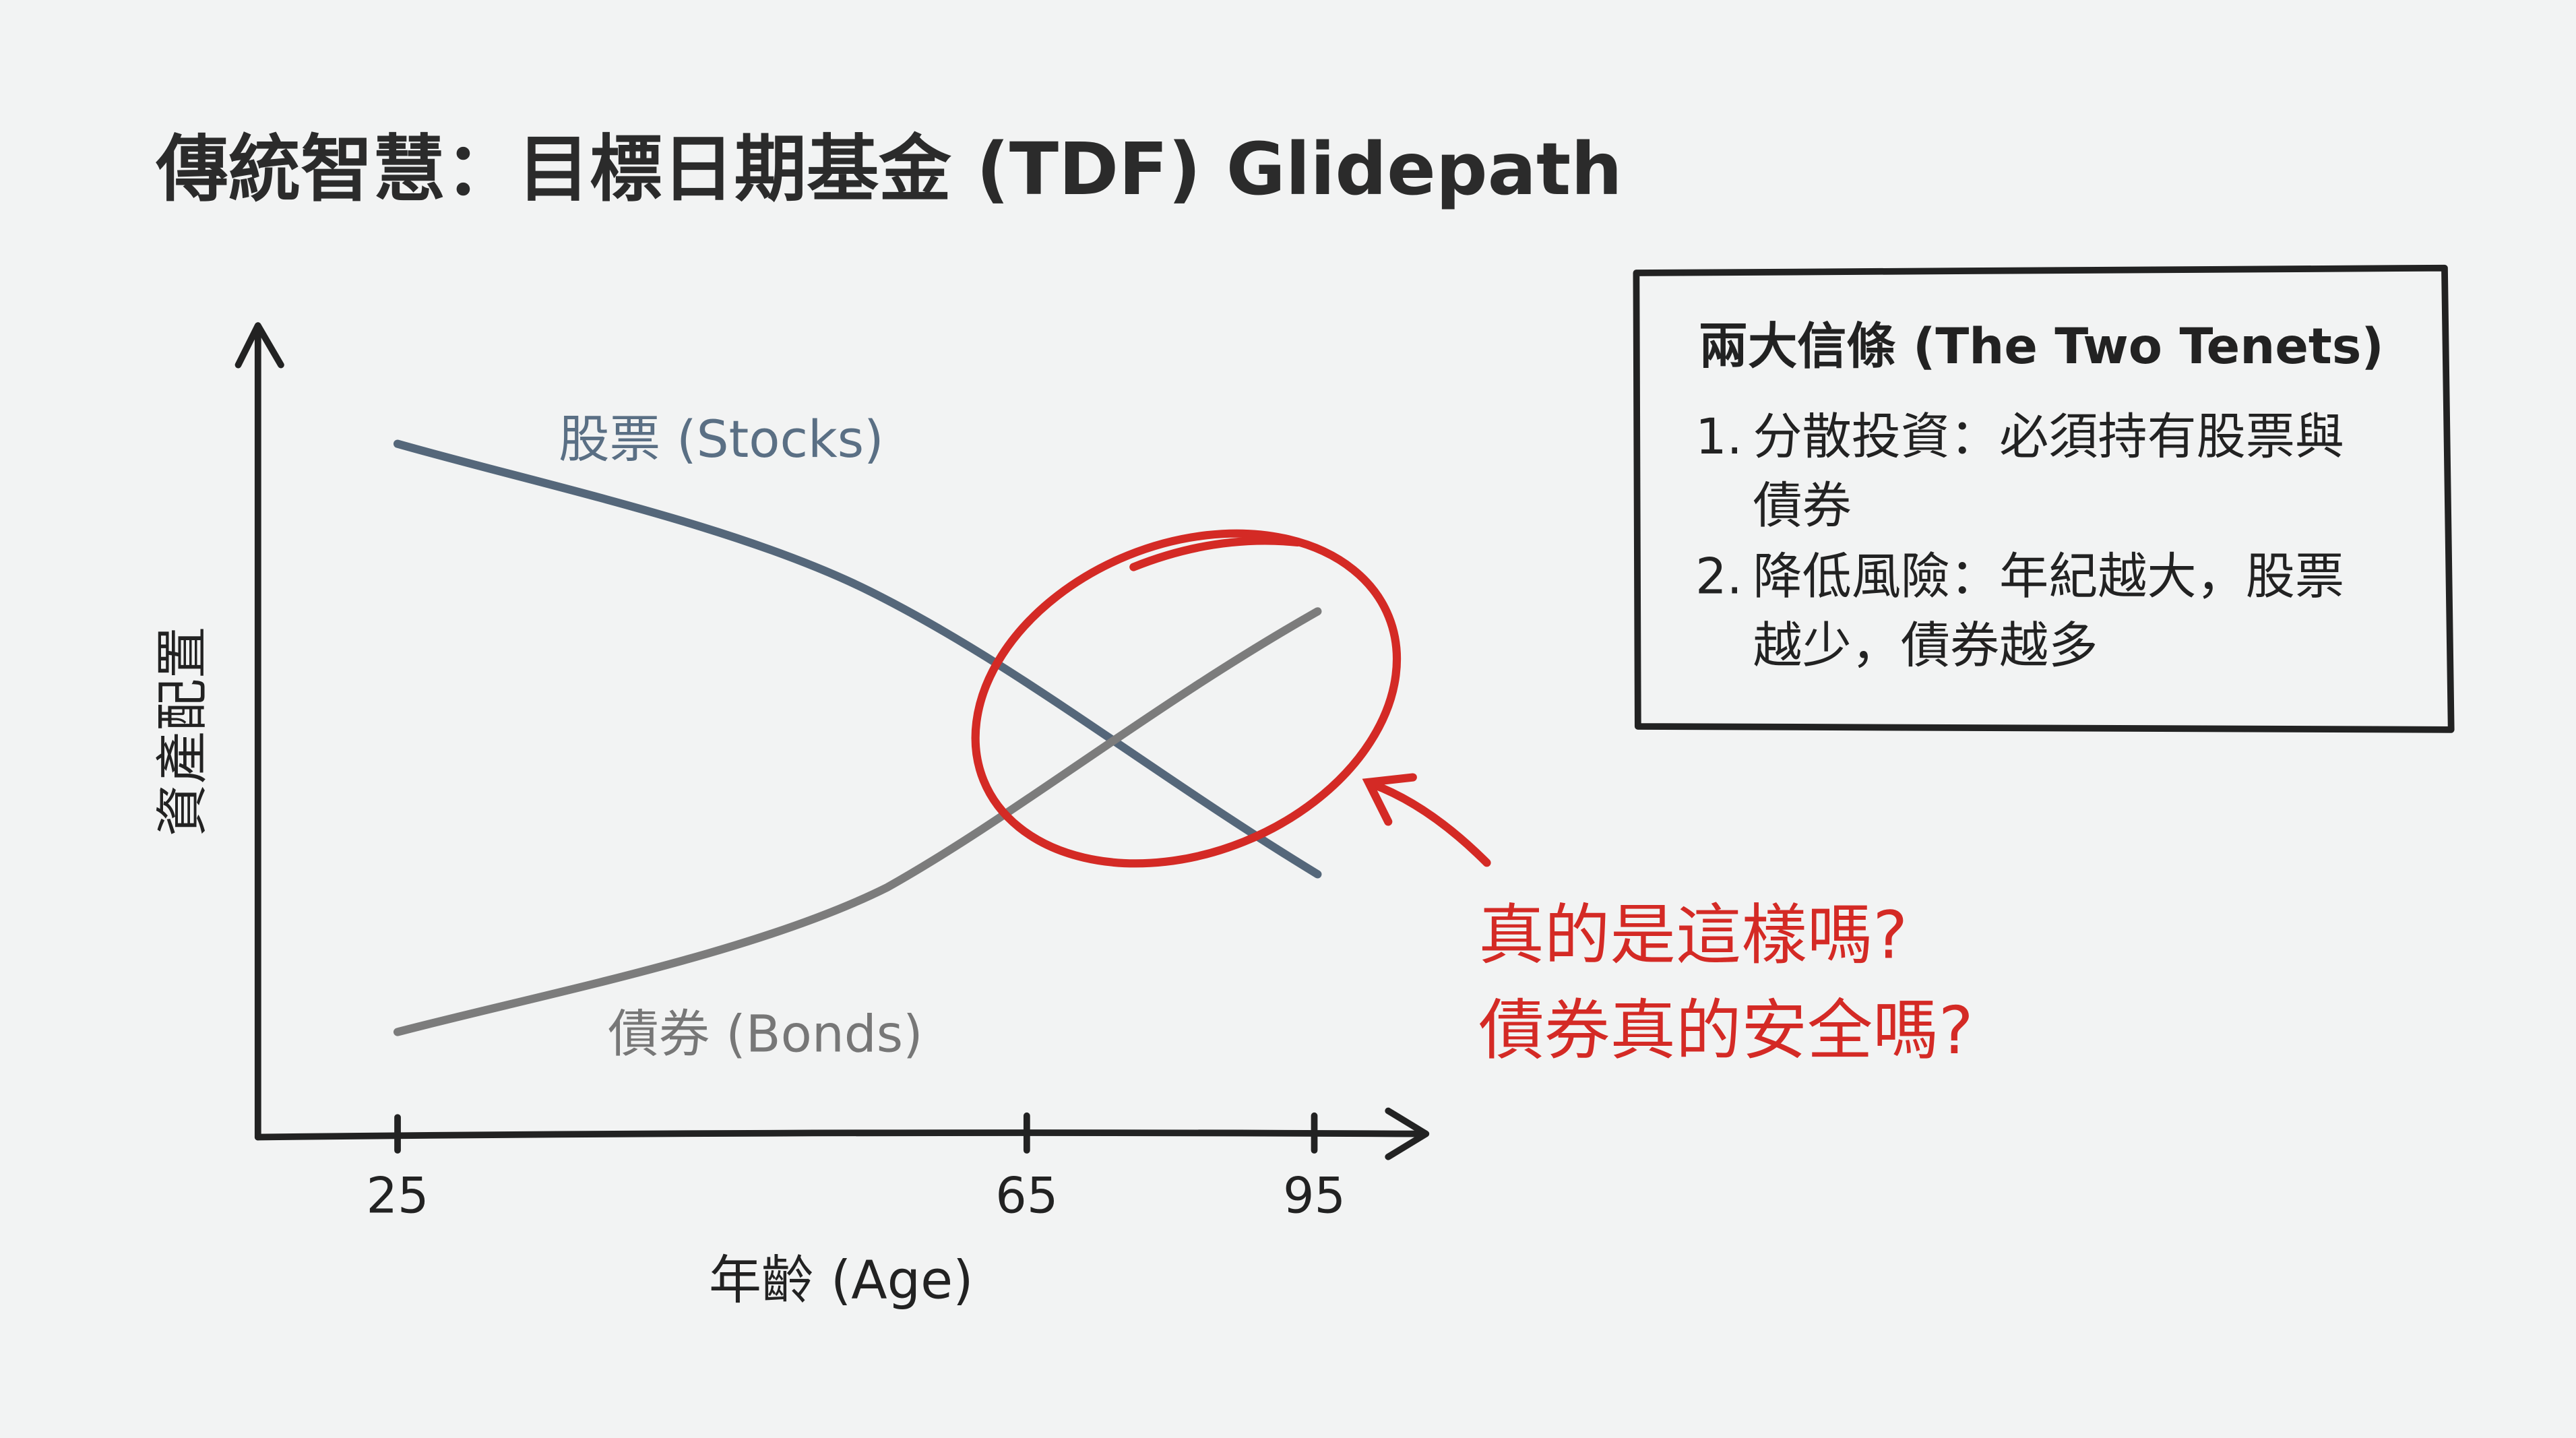  I want to click on annotation: 真的是這樣嗎? 債券真的安全嗎?, so click(1725, 983).